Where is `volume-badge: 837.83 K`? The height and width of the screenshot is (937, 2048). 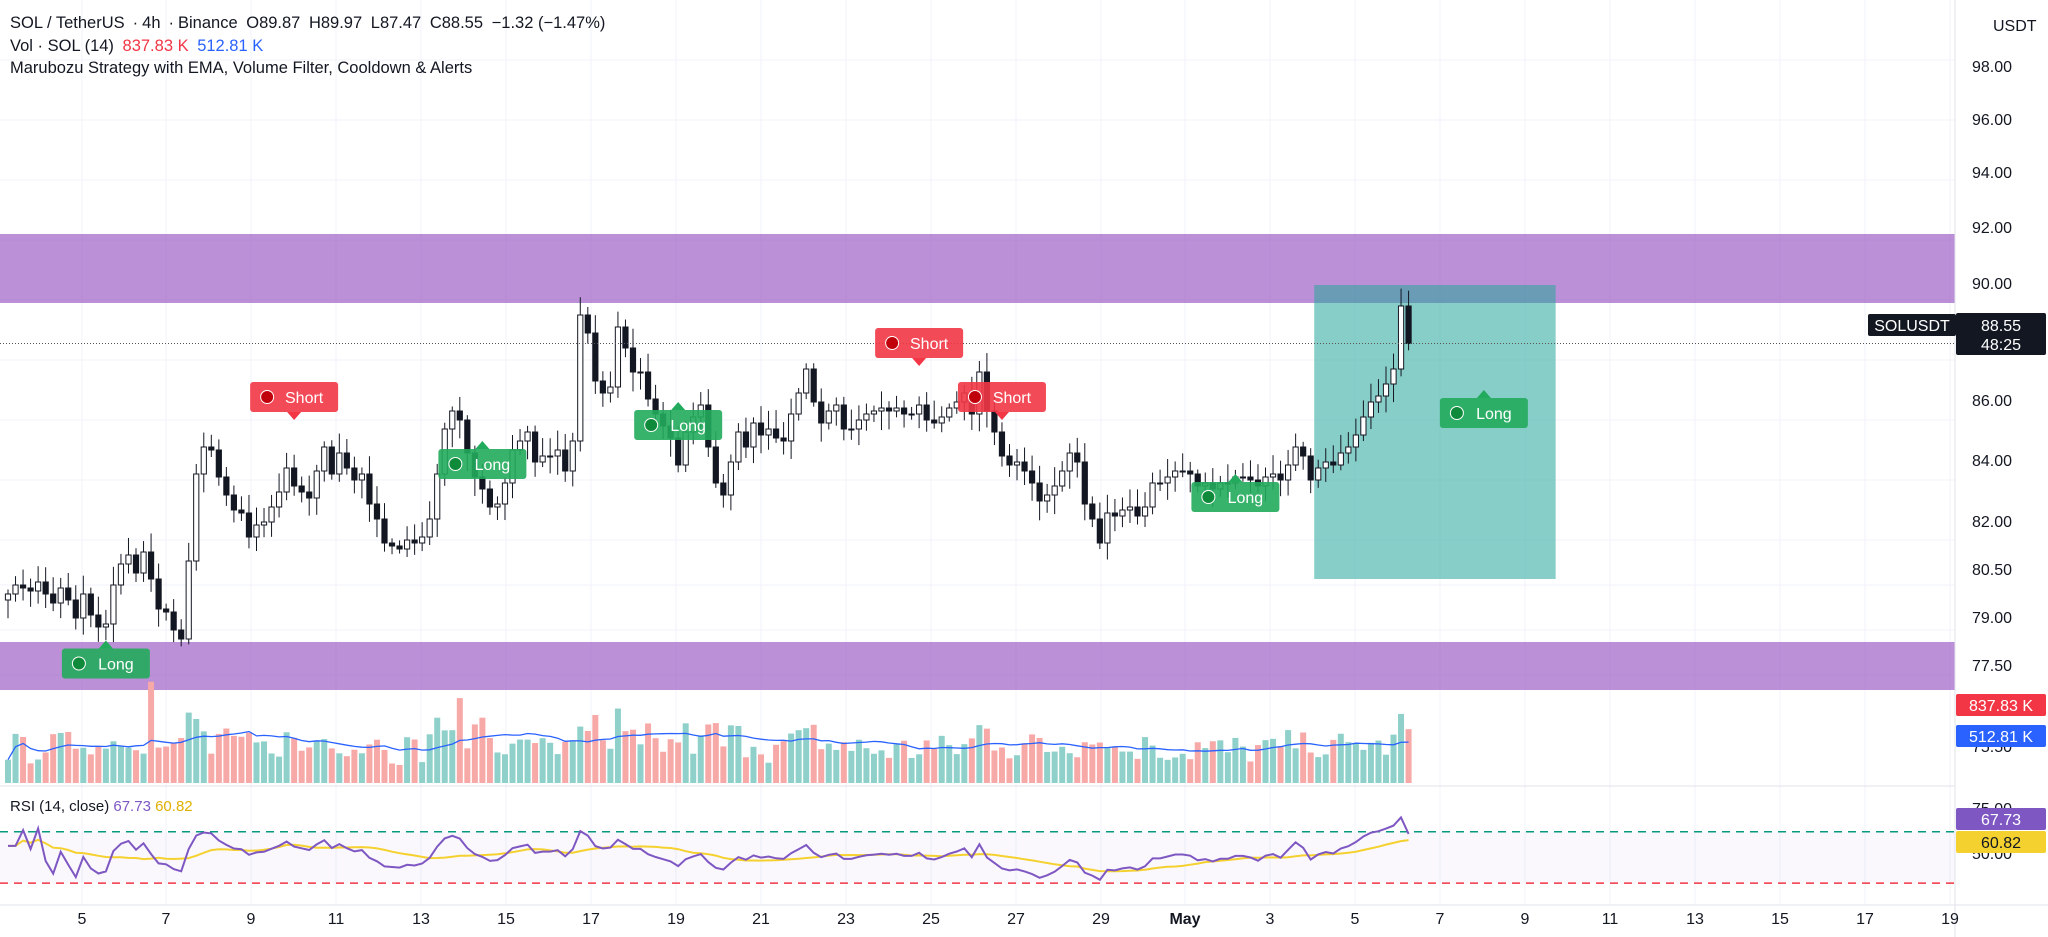 volume-badge: 837.83 K is located at coordinates (2001, 705).